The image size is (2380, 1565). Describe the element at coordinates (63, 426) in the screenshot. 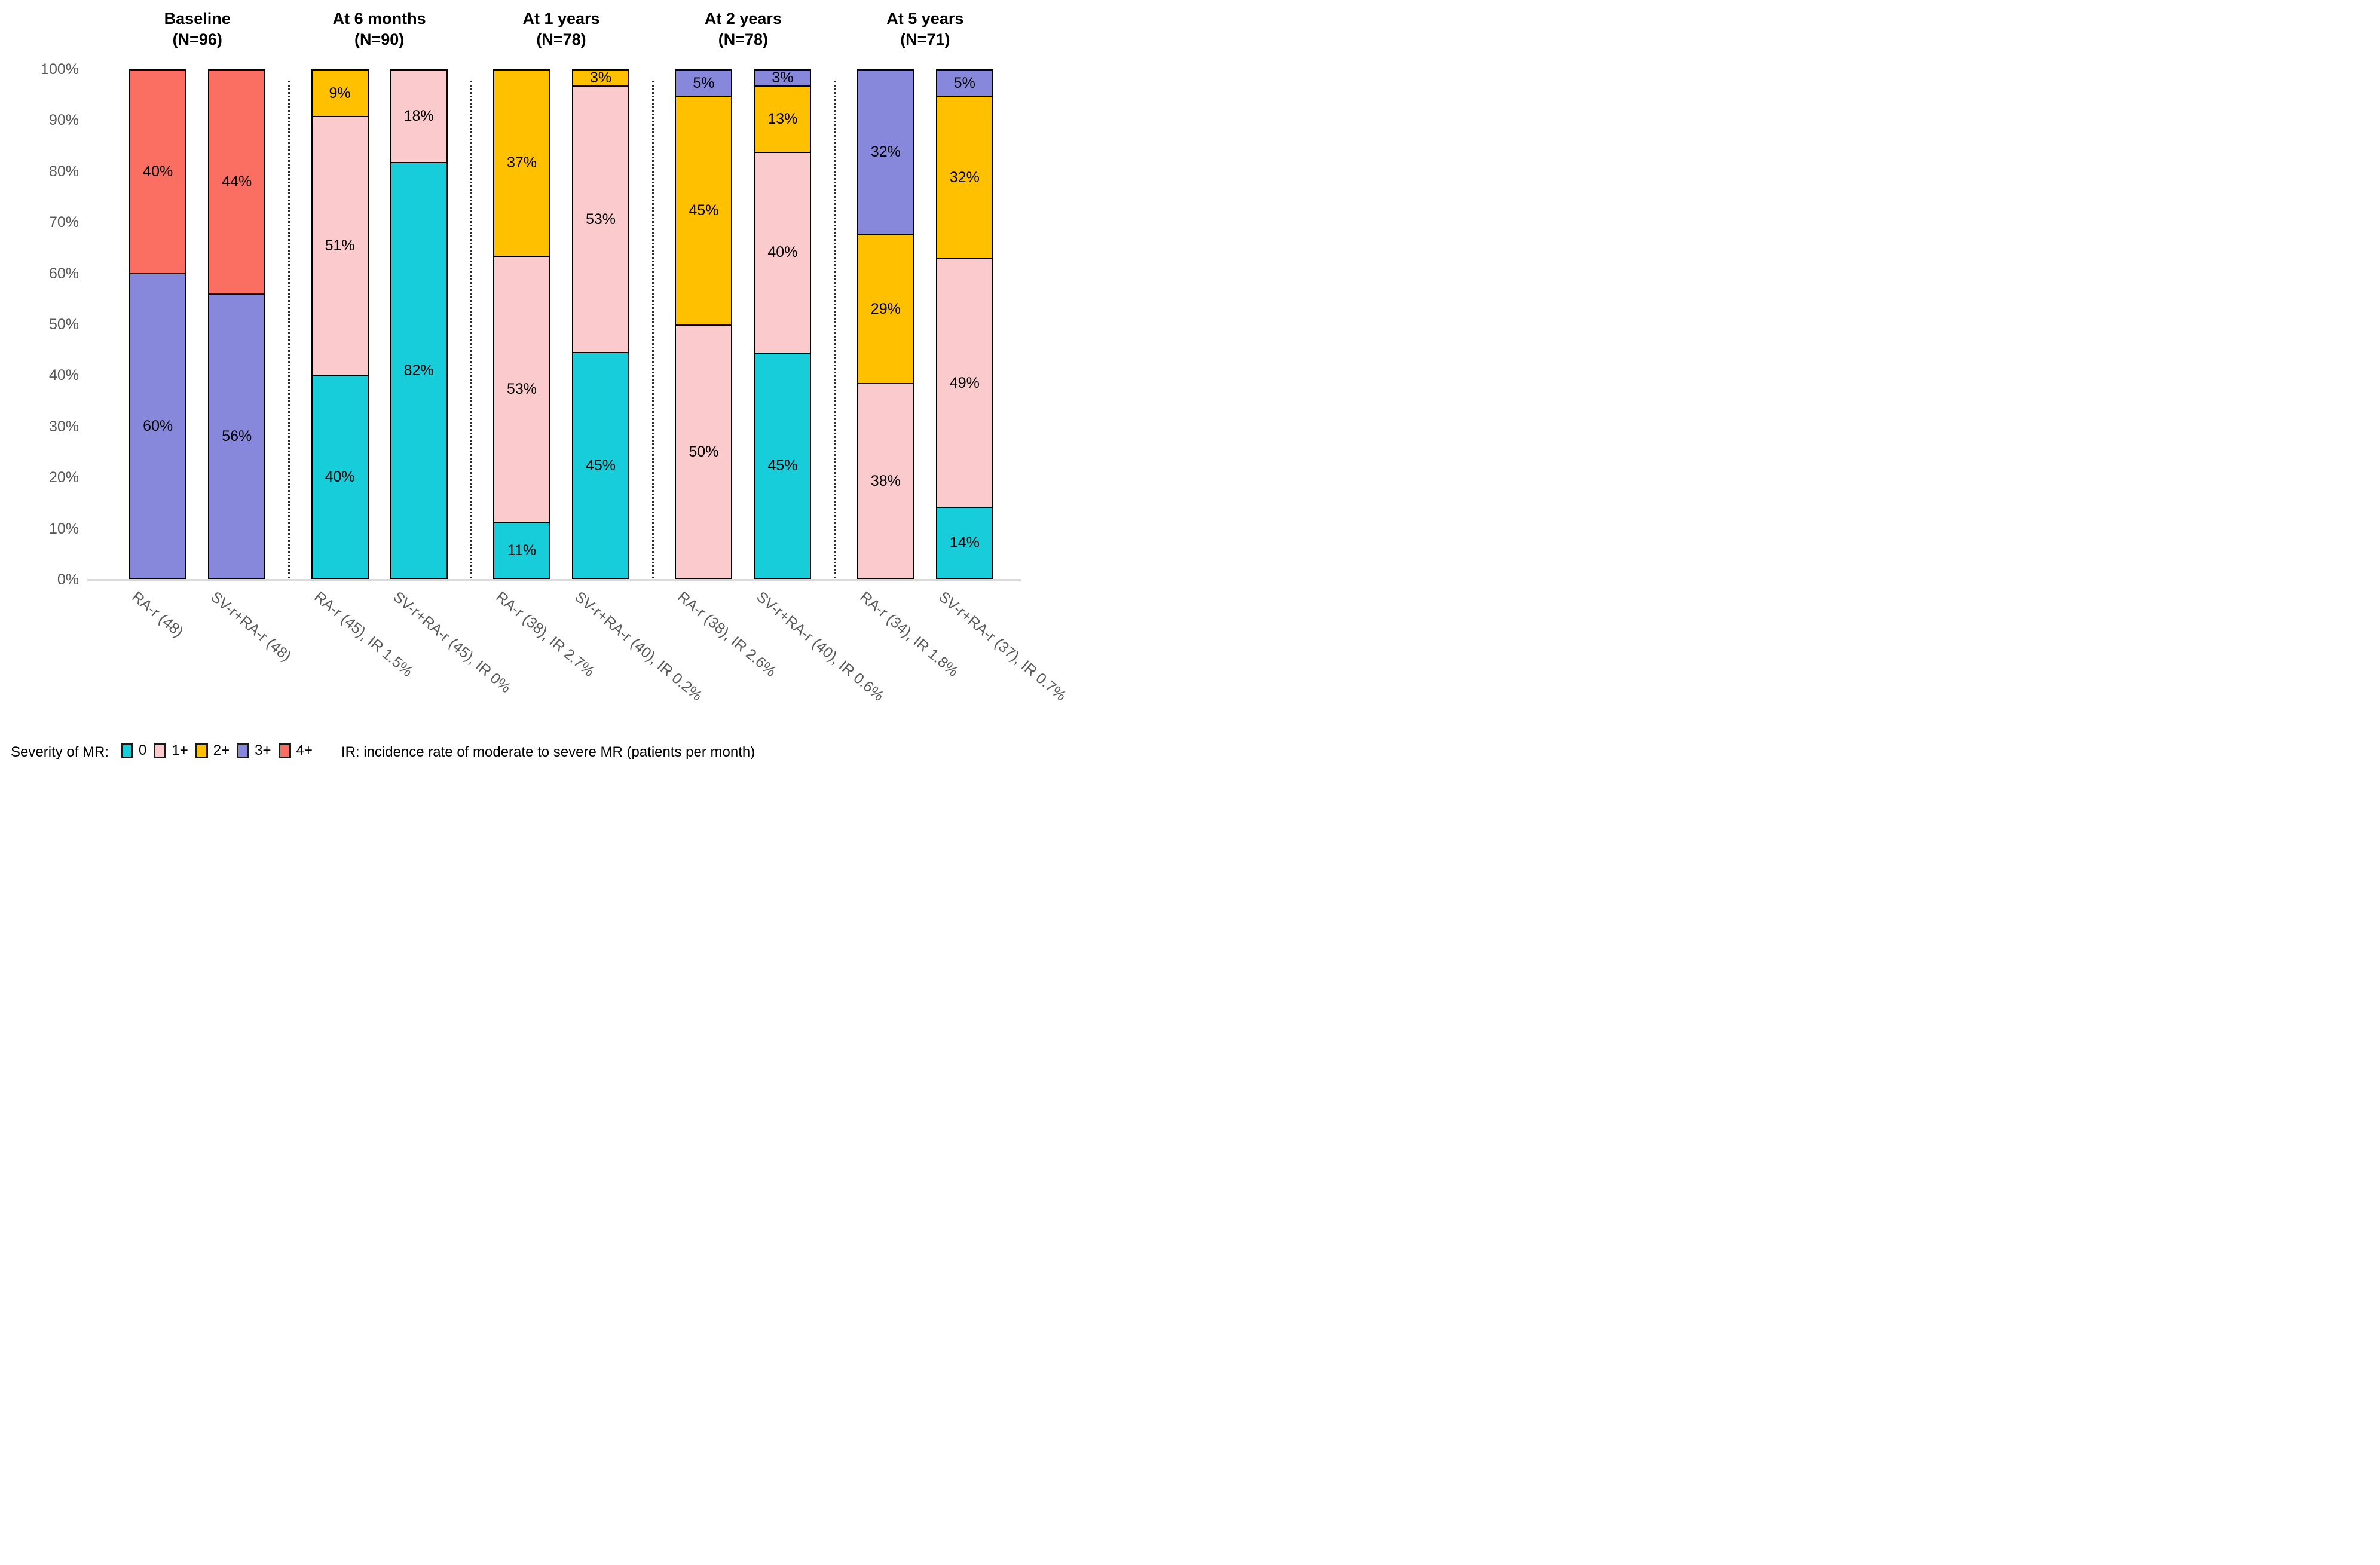

I see `y-tick-label: 30%` at that location.